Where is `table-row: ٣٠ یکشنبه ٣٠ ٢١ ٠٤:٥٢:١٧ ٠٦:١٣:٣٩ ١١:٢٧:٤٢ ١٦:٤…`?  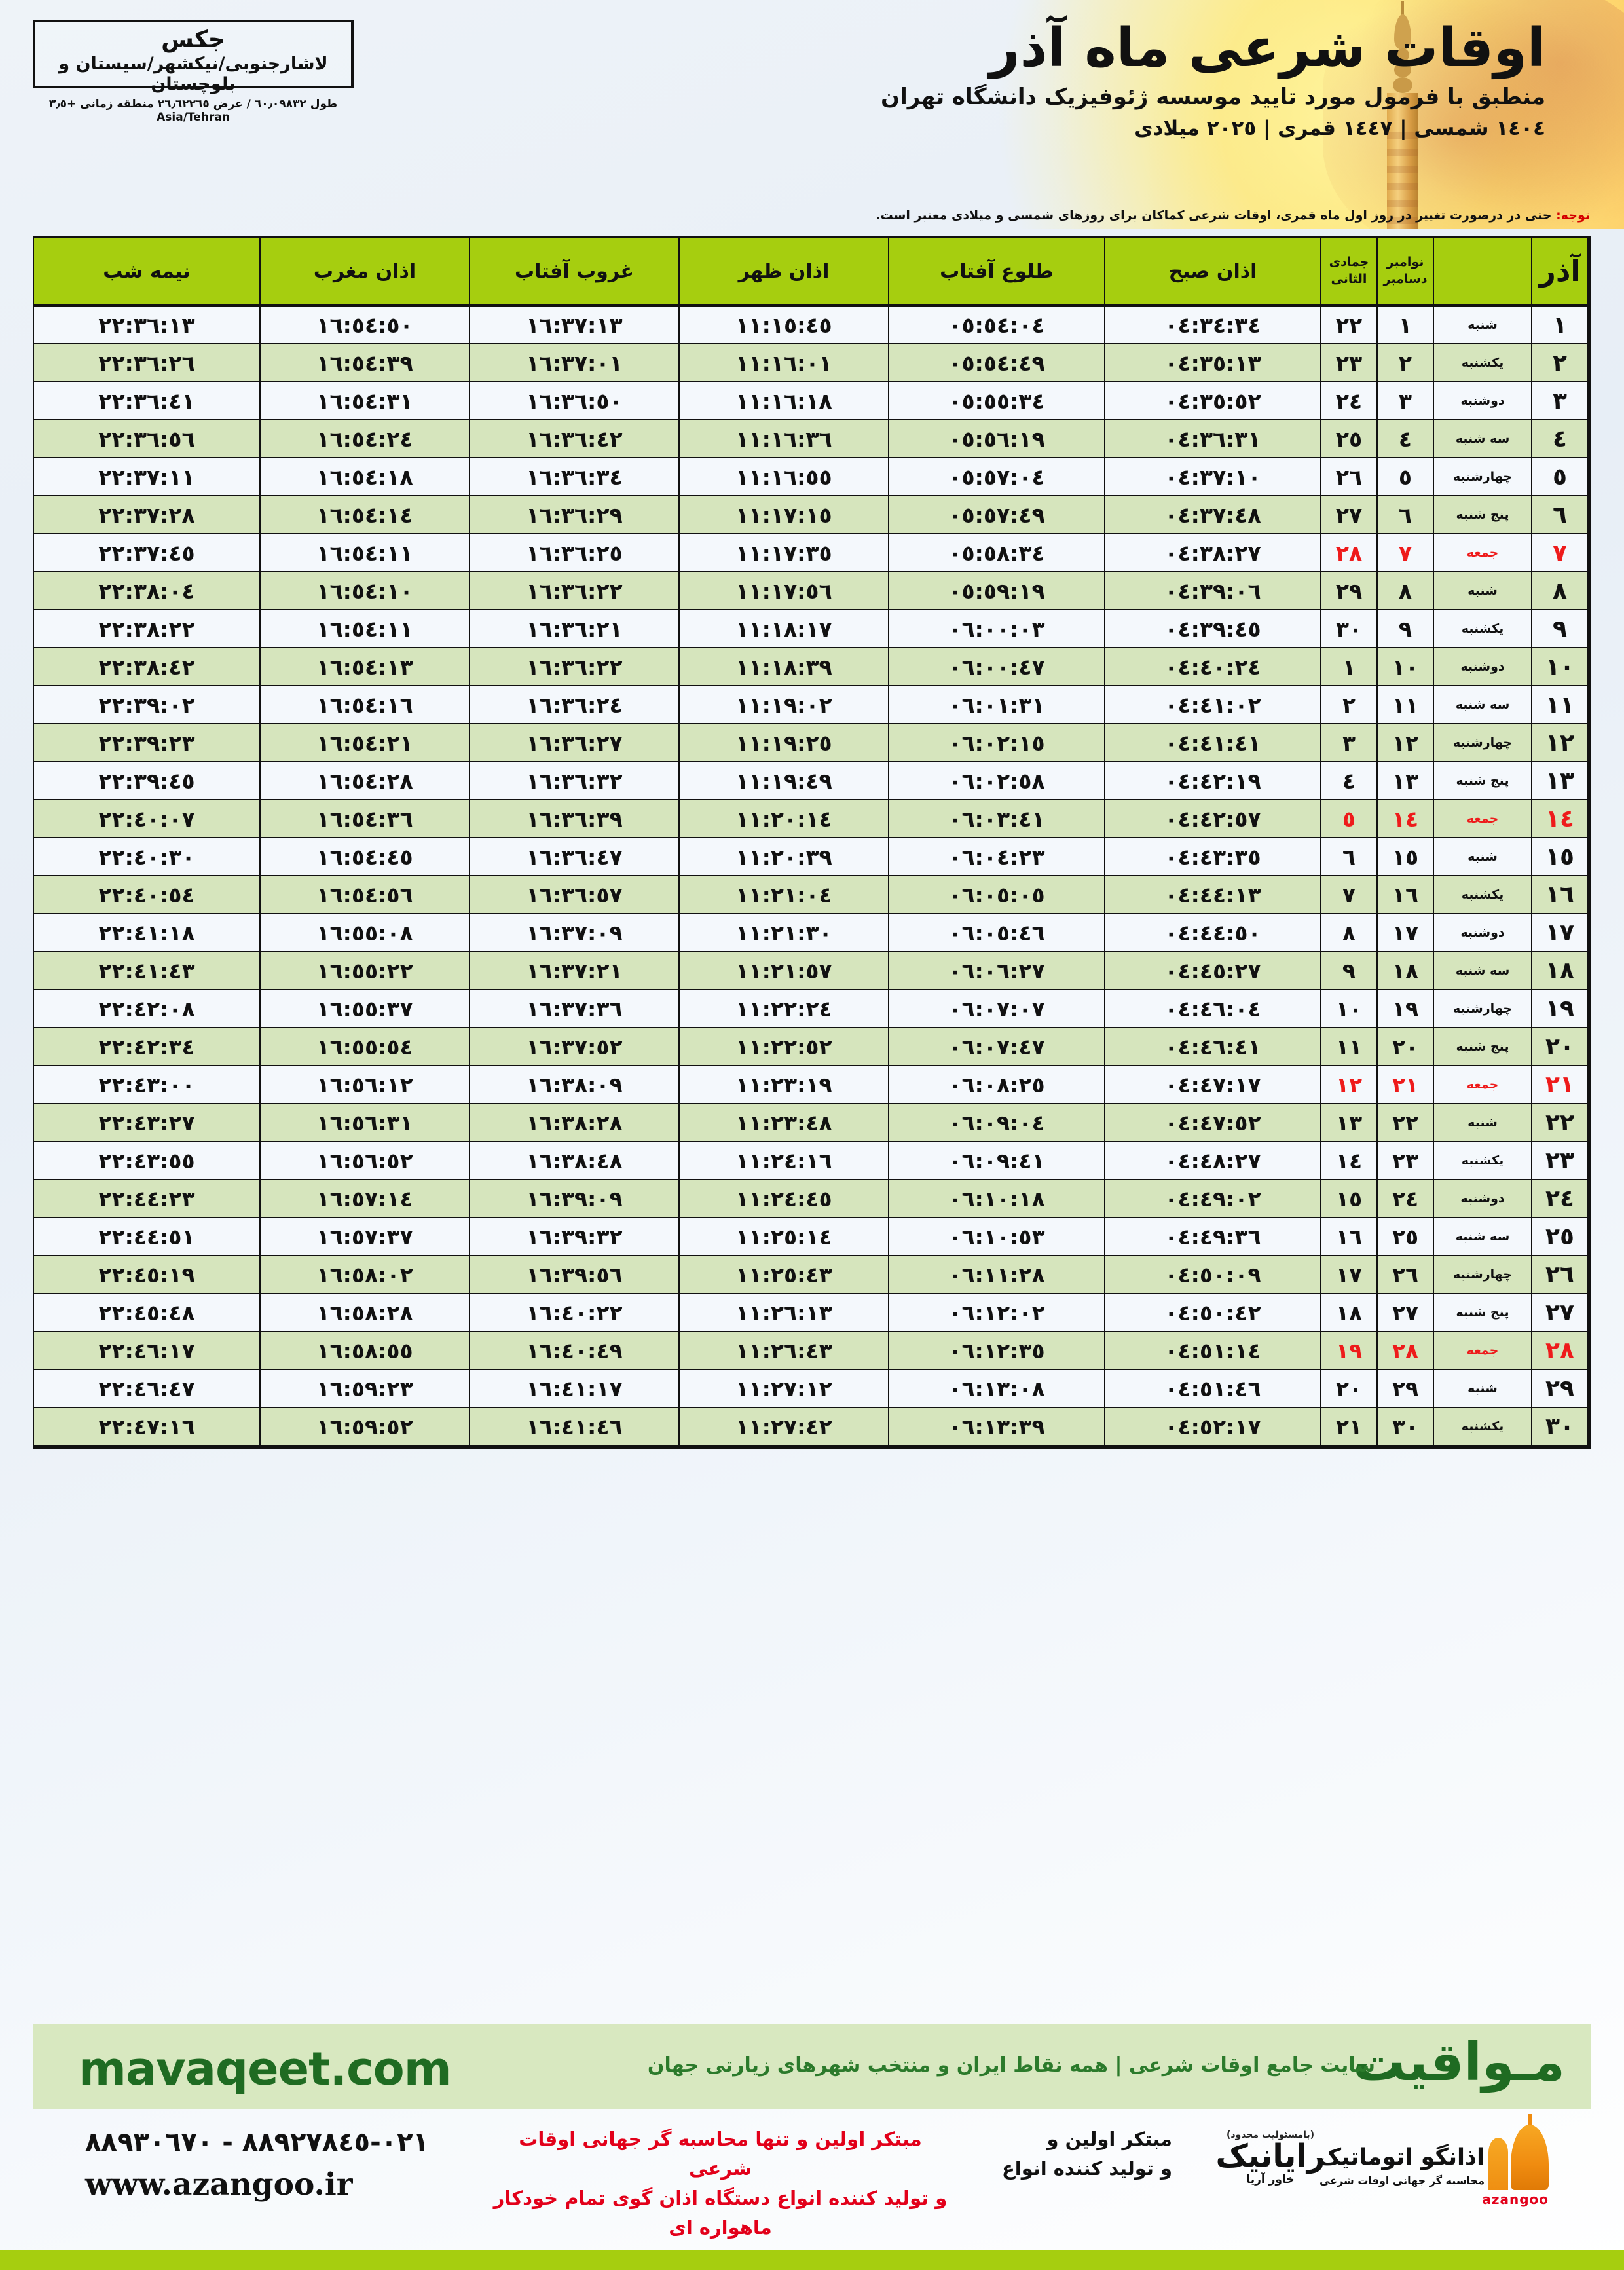
table-row: ٣٠ یکشنبه ٣٠ ٢١ ٠٤:٥٢:١٧ ٠٦:١٣:٣٩ ١١:٢٧:٤٢ ١٦:٤… is located at coordinates (811, 1426).